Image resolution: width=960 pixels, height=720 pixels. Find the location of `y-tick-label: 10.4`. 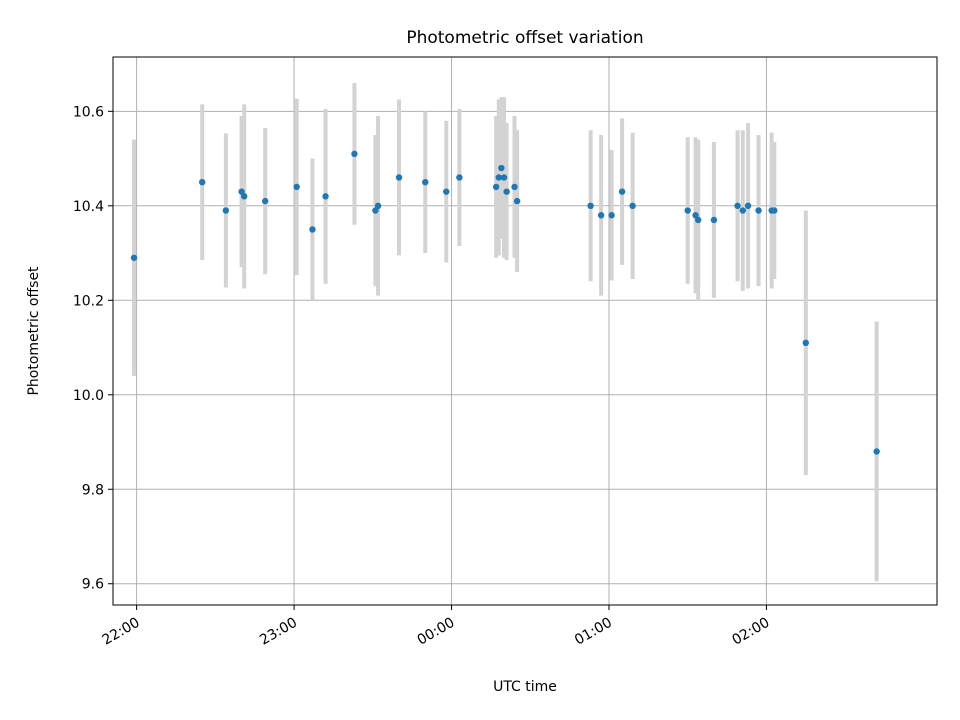

y-tick-label: 10.4 is located at coordinates (88, 207).